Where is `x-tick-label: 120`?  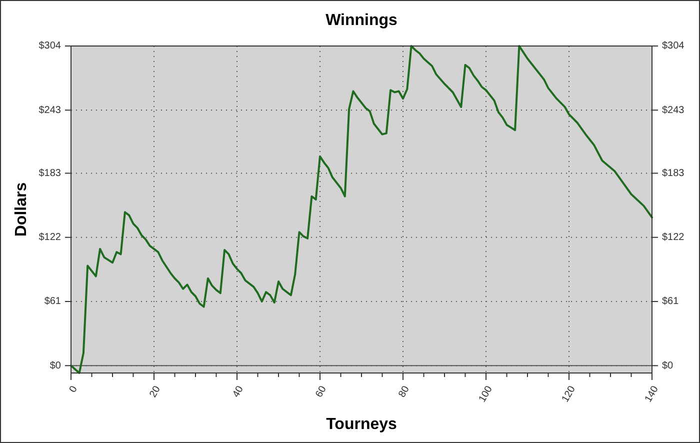 x-tick-label: 120 is located at coordinates (569, 394).